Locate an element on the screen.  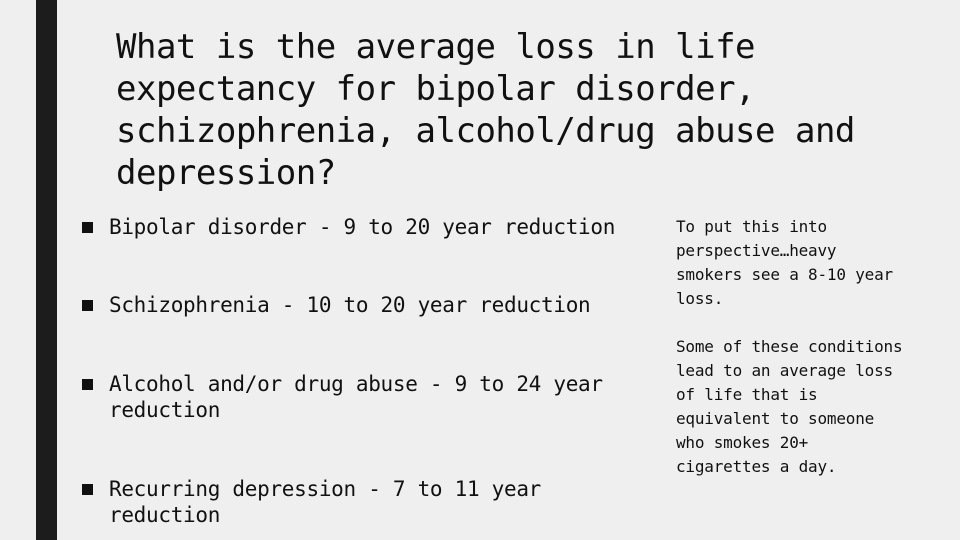
bullet-item-schizophrenia: Schizophrenia - 10 to 20 year reduction is located at coordinates (372, 305).